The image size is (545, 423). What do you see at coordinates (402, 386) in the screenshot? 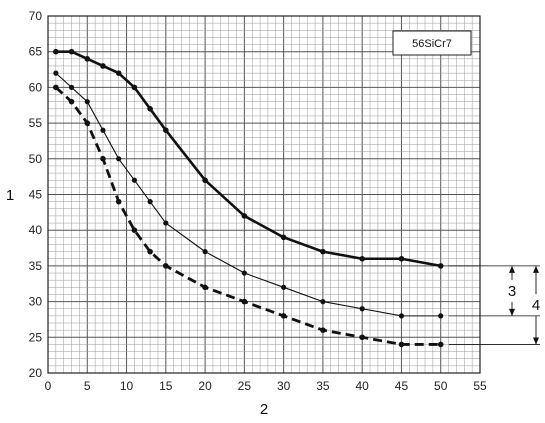
I see `x-tick-label: 45` at bounding box center [402, 386].